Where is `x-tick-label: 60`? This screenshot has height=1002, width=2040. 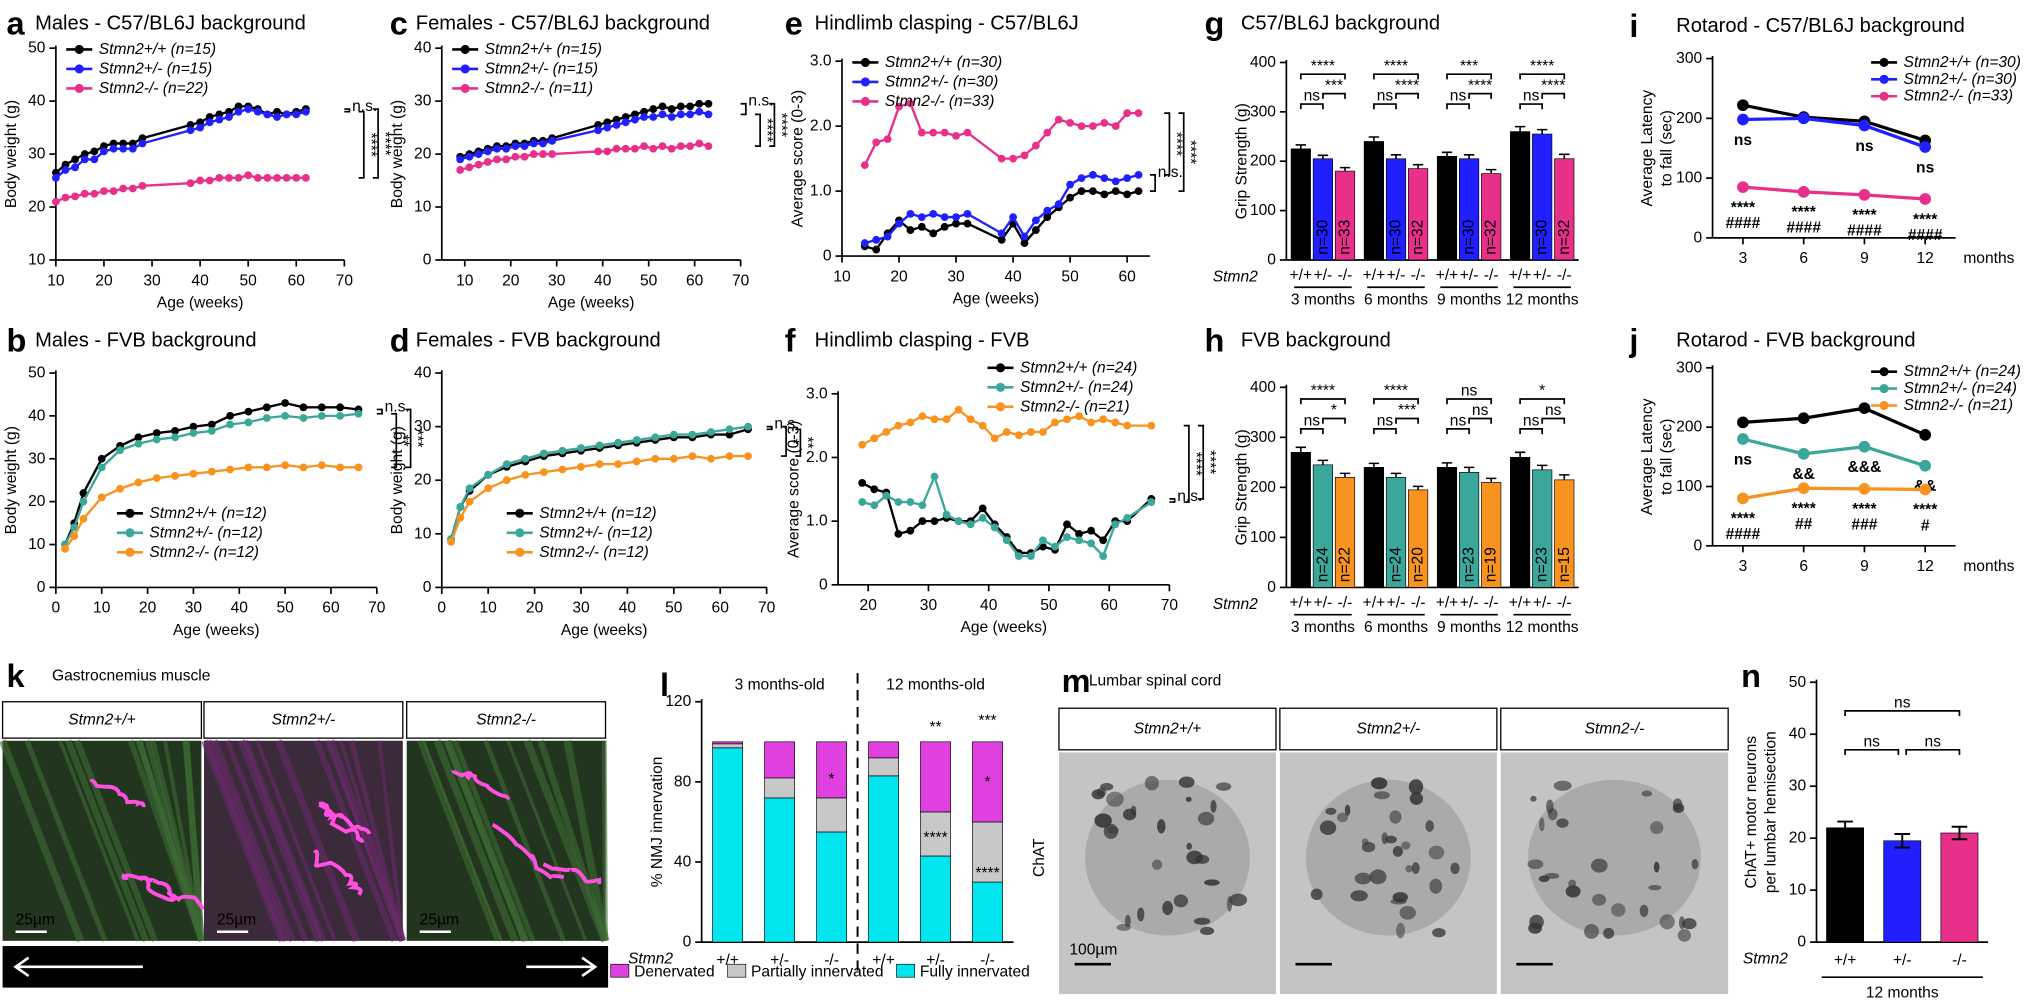
x-tick-label: 60 is located at coordinates (721, 608).